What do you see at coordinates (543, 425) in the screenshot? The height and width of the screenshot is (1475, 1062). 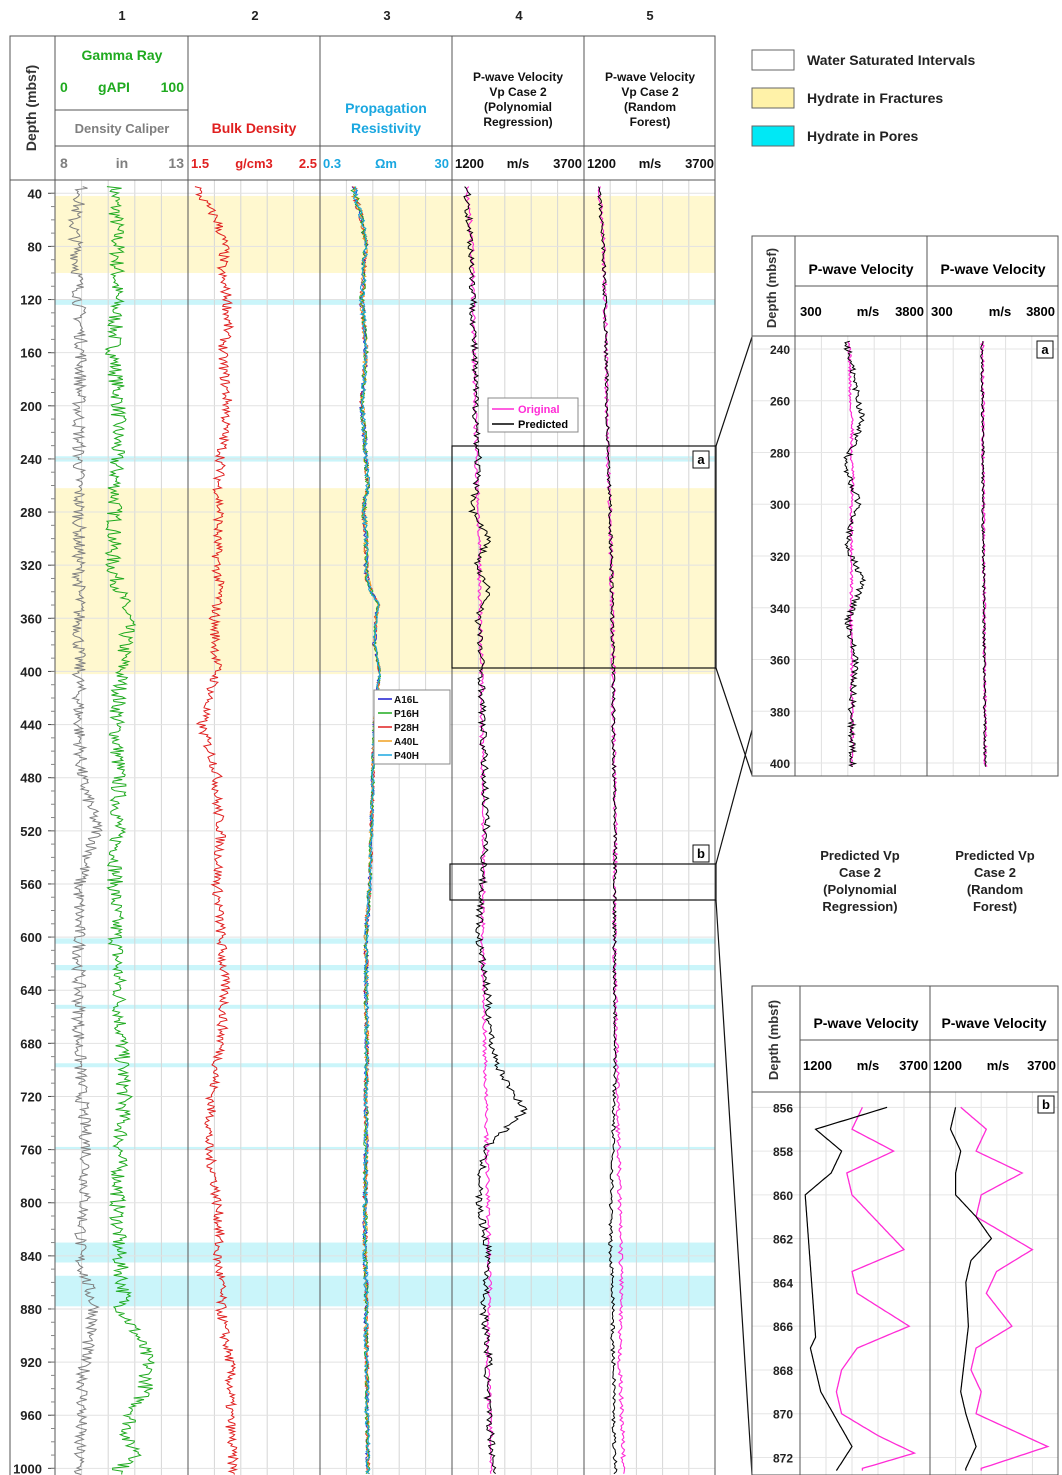 I see `legend-predicted: Predicted` at bounding box center [543, 425].